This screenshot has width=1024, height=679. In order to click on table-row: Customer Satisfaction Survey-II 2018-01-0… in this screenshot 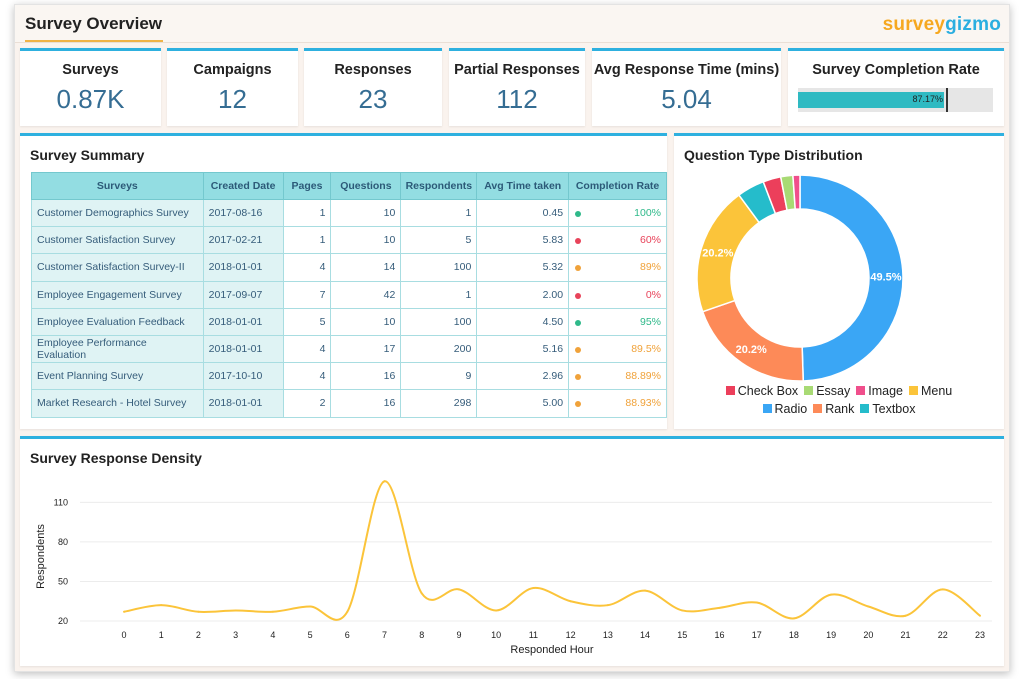, I will do `click(349, 267)`.